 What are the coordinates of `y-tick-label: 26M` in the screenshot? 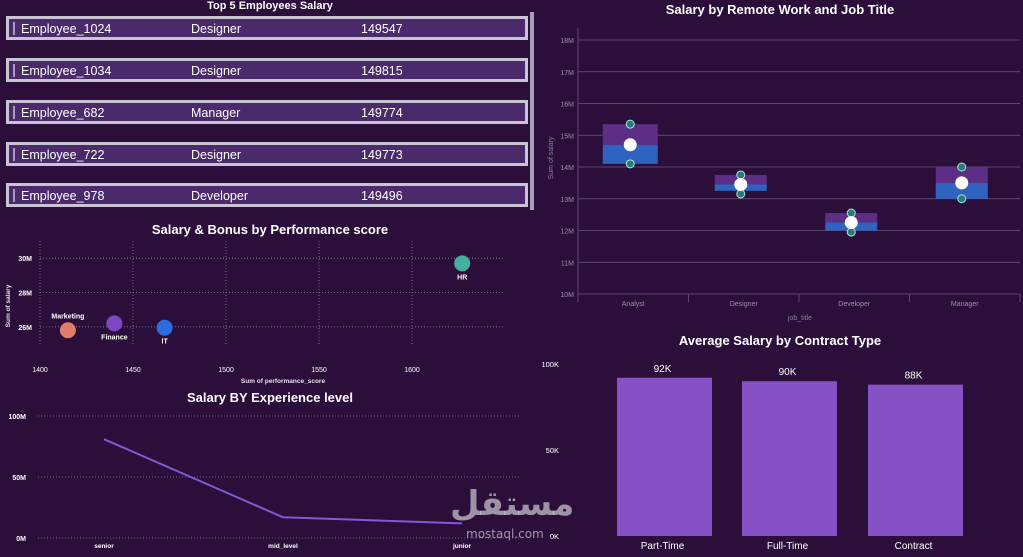 It's located at (25, 328).